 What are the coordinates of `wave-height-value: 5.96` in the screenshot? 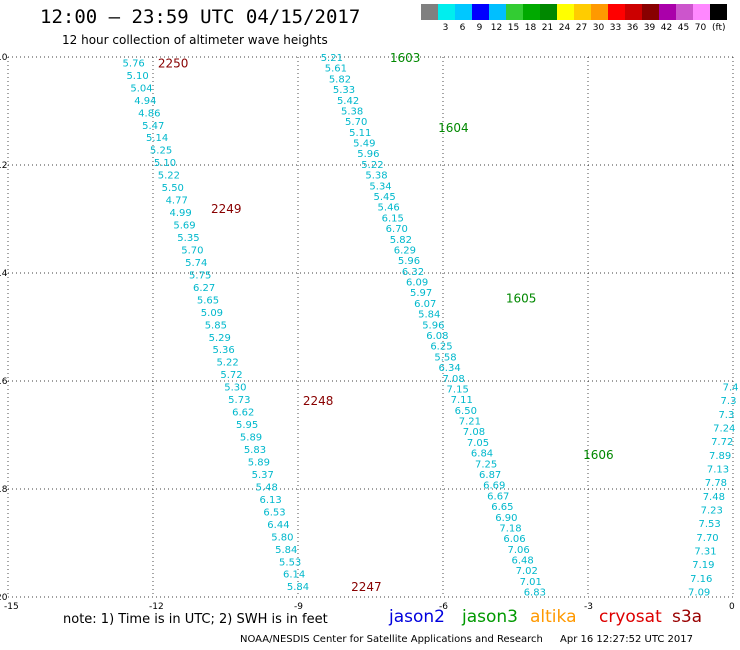 It's located at (433, 325).